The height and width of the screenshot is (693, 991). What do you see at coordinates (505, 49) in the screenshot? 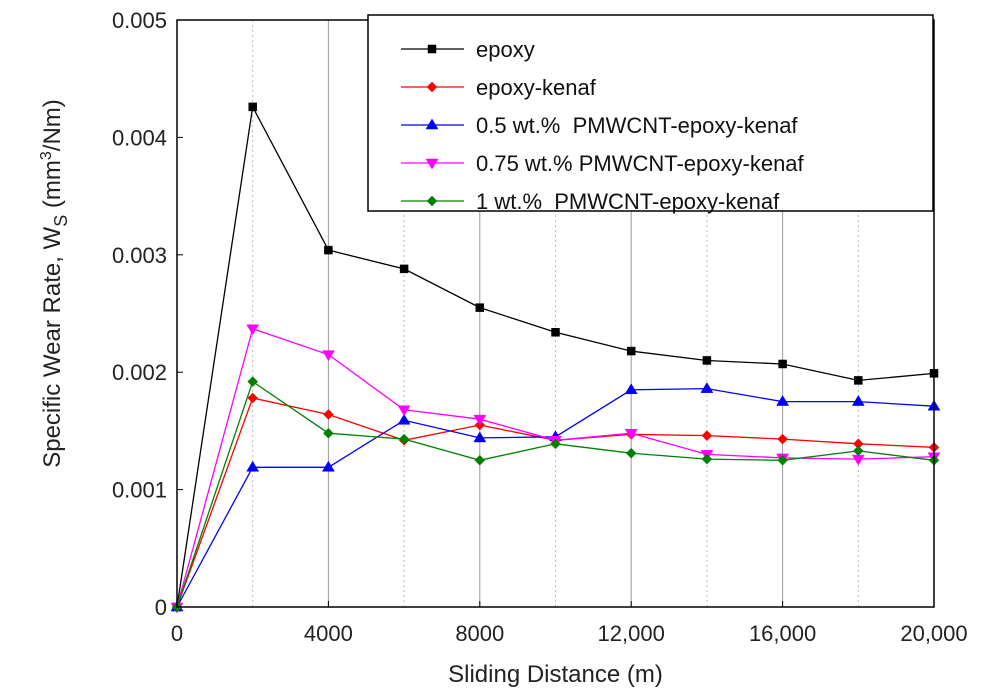
I see `legend-label: epoxy` at bounding box center [505, 49].